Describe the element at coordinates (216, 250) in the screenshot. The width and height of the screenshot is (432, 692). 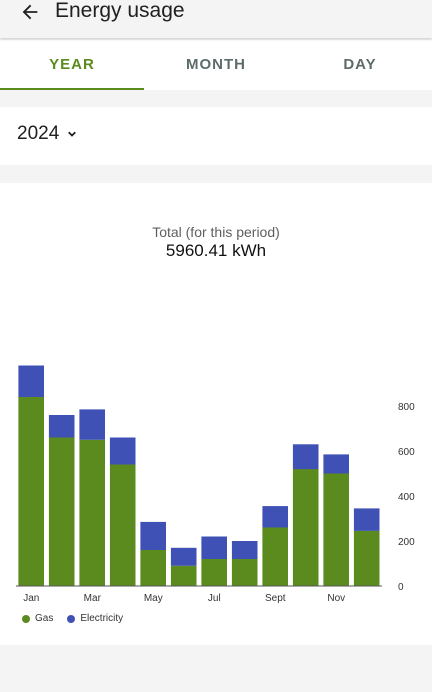
I see `total-value: 5960.41 kWh` at that location.